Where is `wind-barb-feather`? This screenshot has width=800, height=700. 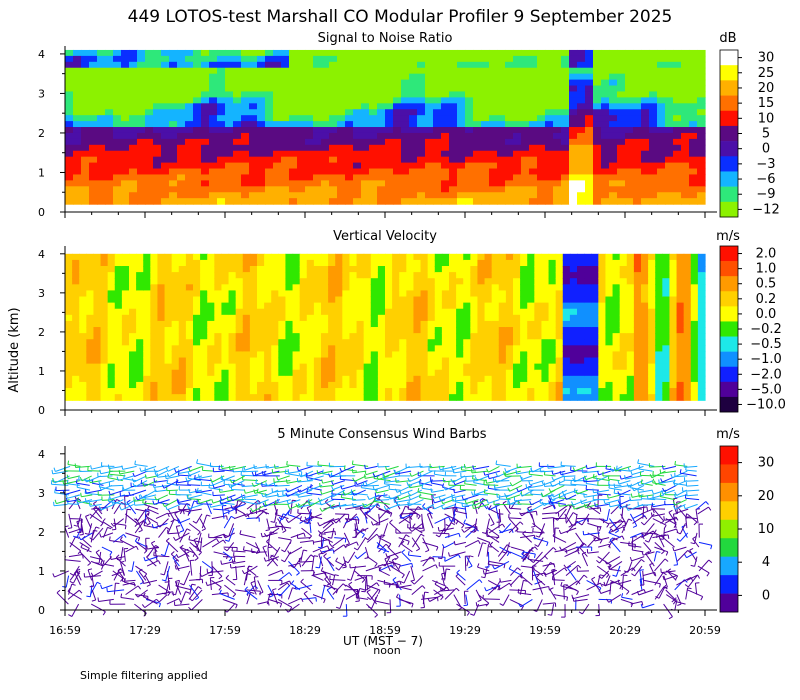
wind-barb-feather is located at coordinates (91, 586).